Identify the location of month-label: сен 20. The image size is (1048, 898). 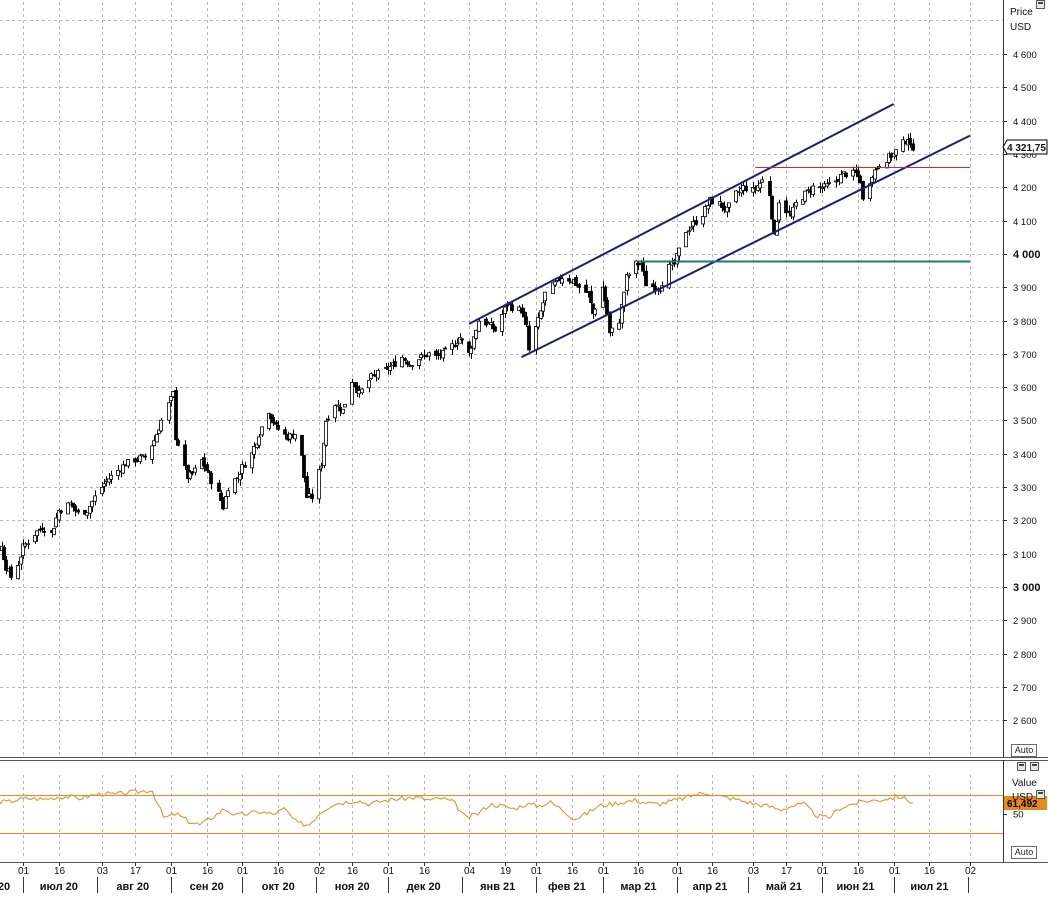
(207, 887).